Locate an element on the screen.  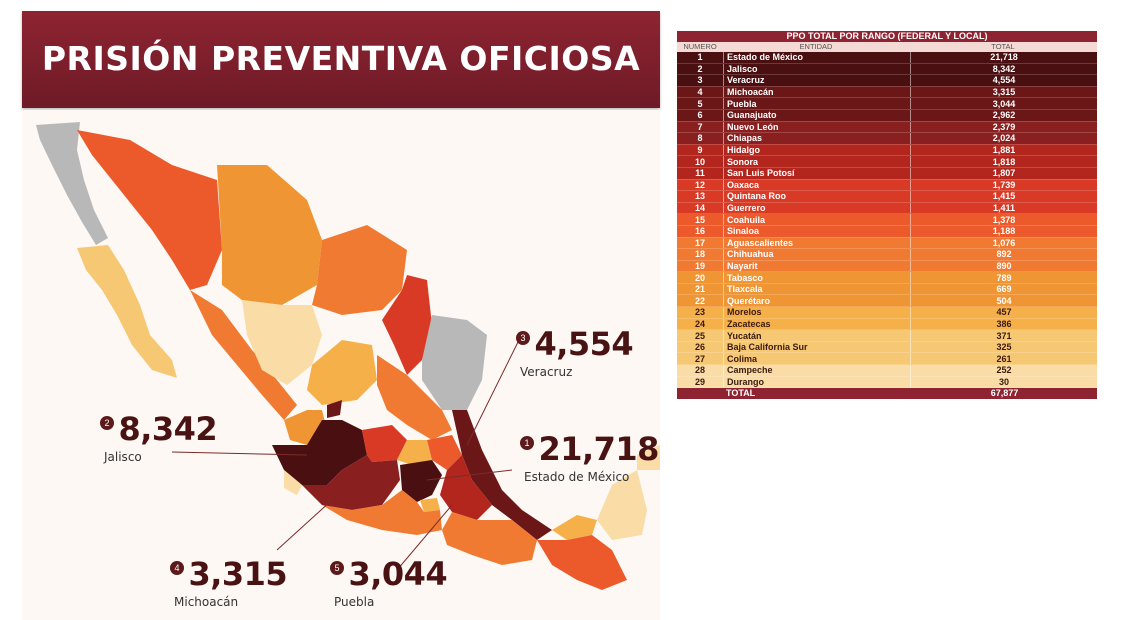
cell-state: Oaxaca is located at coordinates (817, 185).